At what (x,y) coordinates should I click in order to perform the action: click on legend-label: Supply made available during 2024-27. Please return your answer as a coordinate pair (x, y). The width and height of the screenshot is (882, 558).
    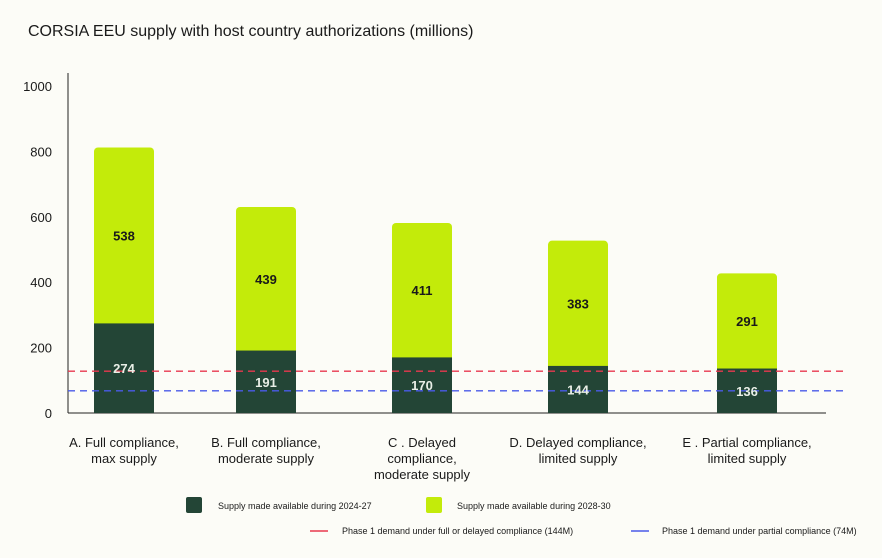
    Looking at the image, I should click on (295, 506).